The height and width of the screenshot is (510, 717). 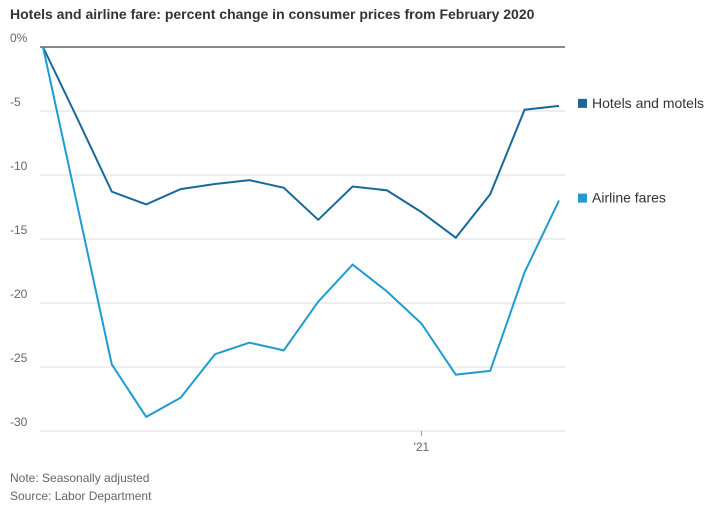 What do you see at coordinates (19, 230) in the screenshot?
I see `y-tick-label: -15` at bounding box center [19, 230].